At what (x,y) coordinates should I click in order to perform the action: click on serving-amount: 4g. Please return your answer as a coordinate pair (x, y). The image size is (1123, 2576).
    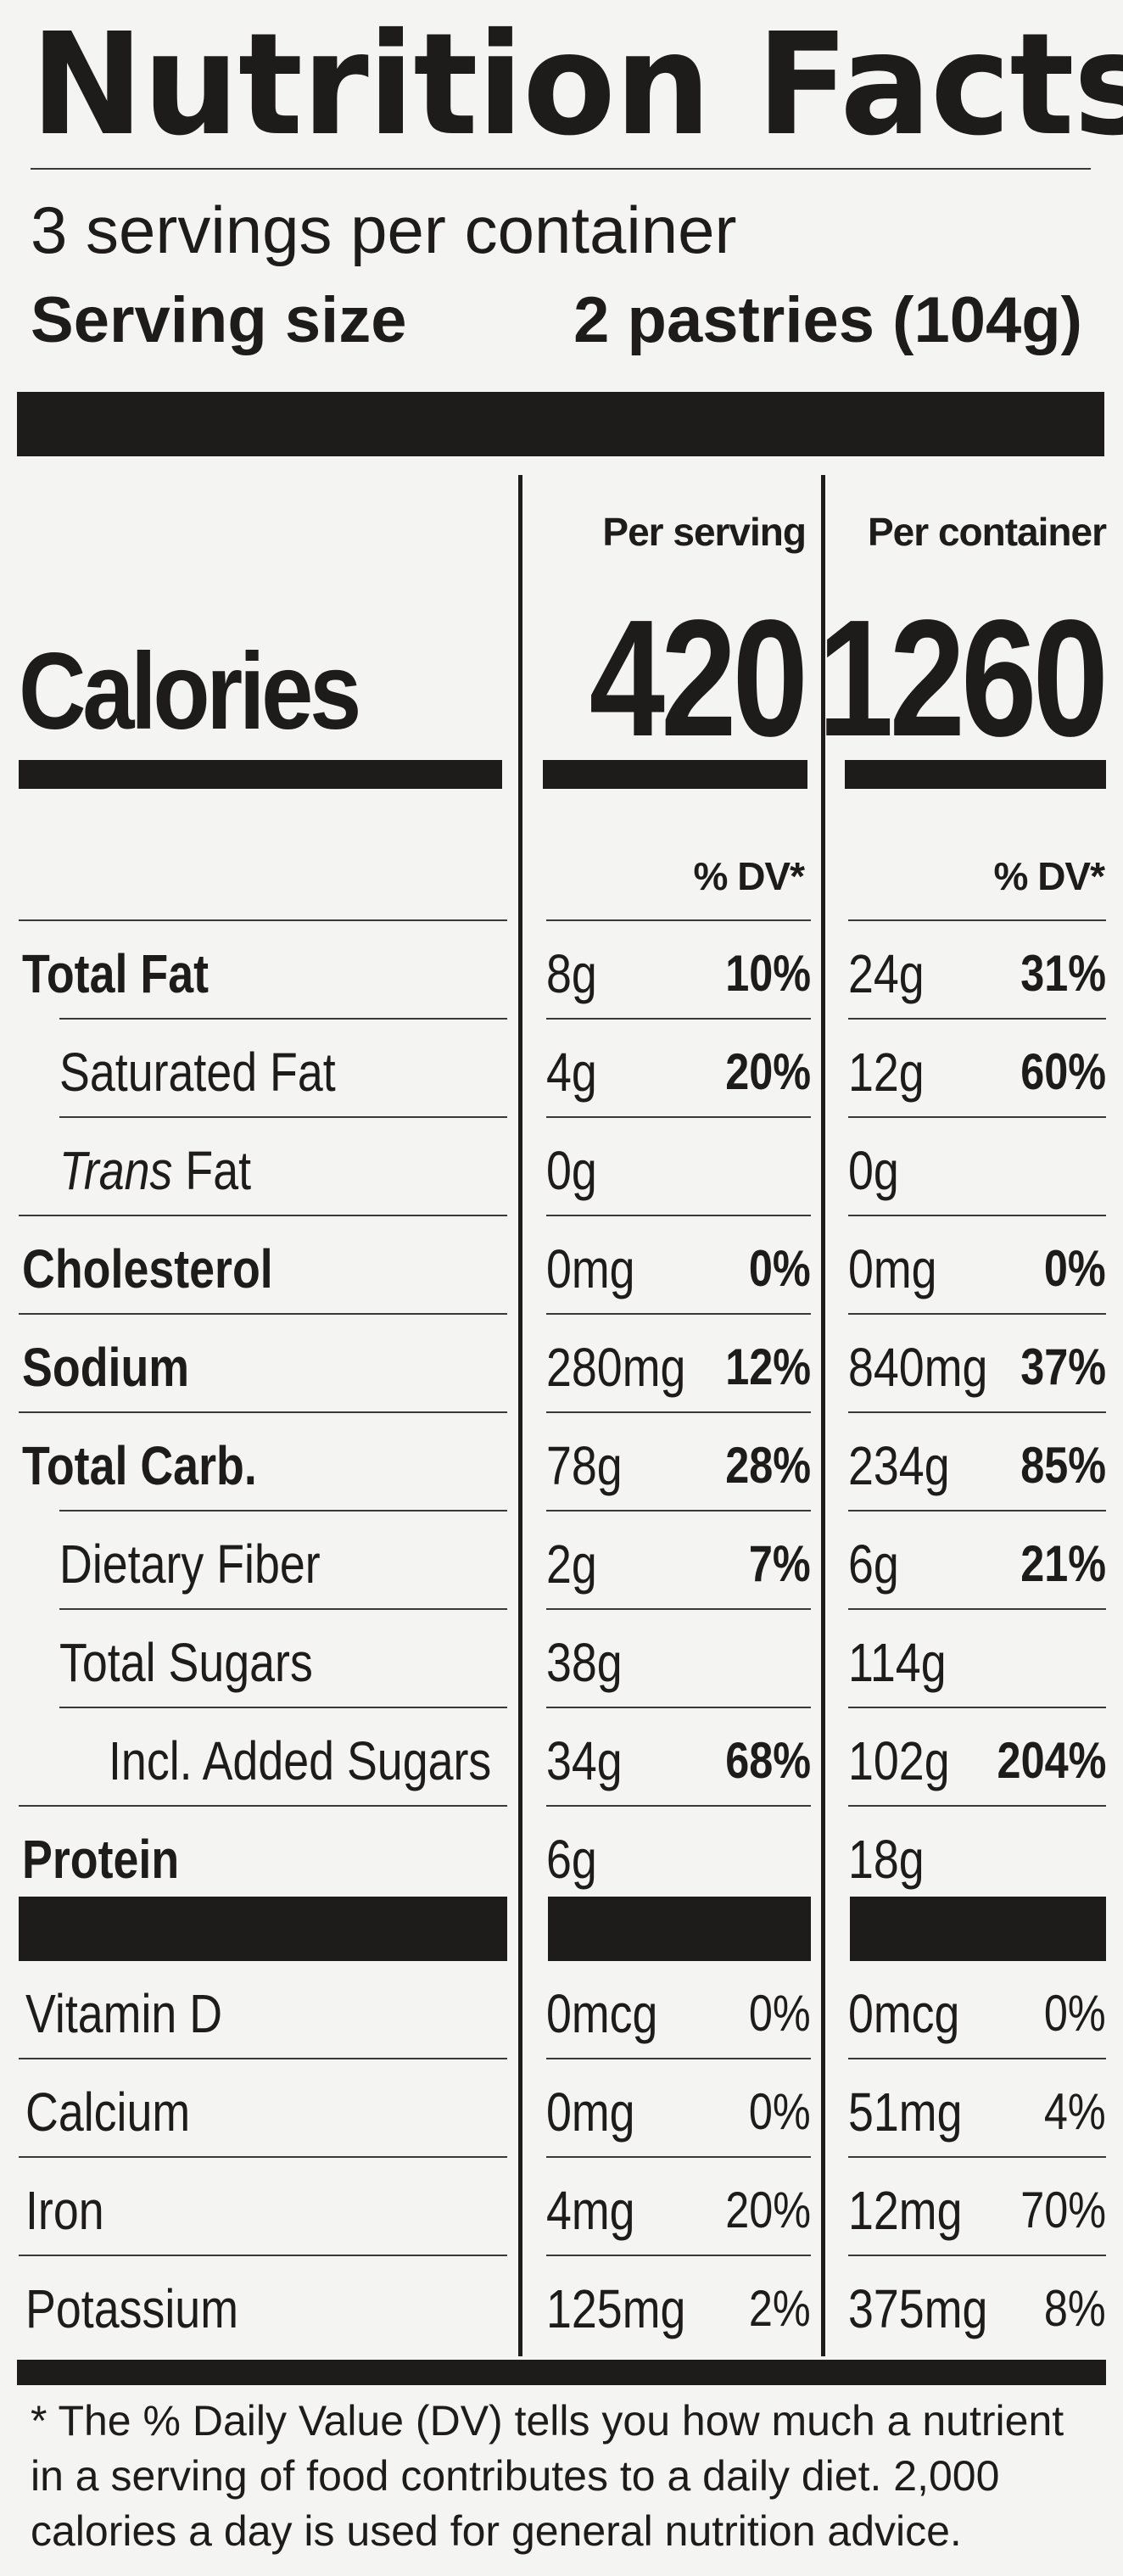
    Looking at the image, I should click on (571, 1072).